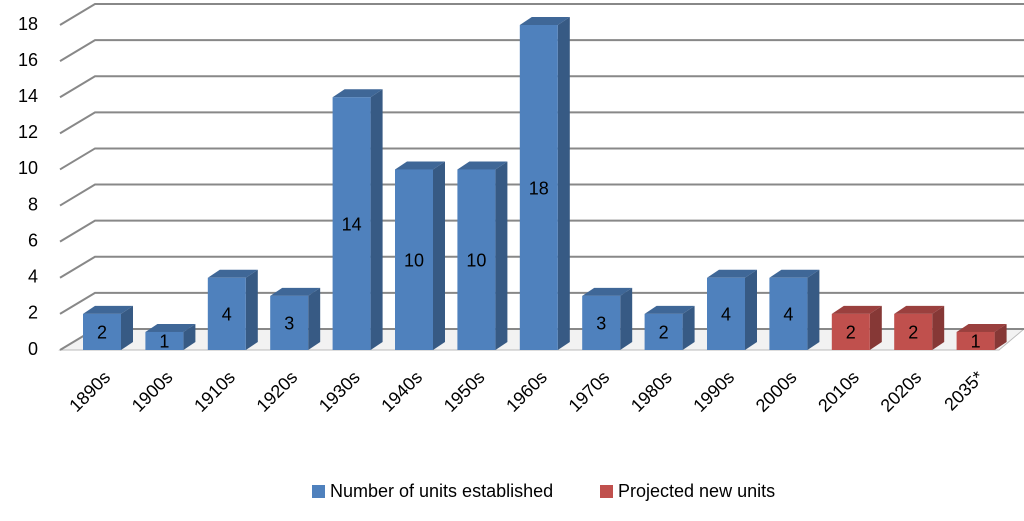  What do you see at coordinates (152, 391) in the screenshot?
I see `x-tick-label: 1900s` at bounding box center [152, 391].